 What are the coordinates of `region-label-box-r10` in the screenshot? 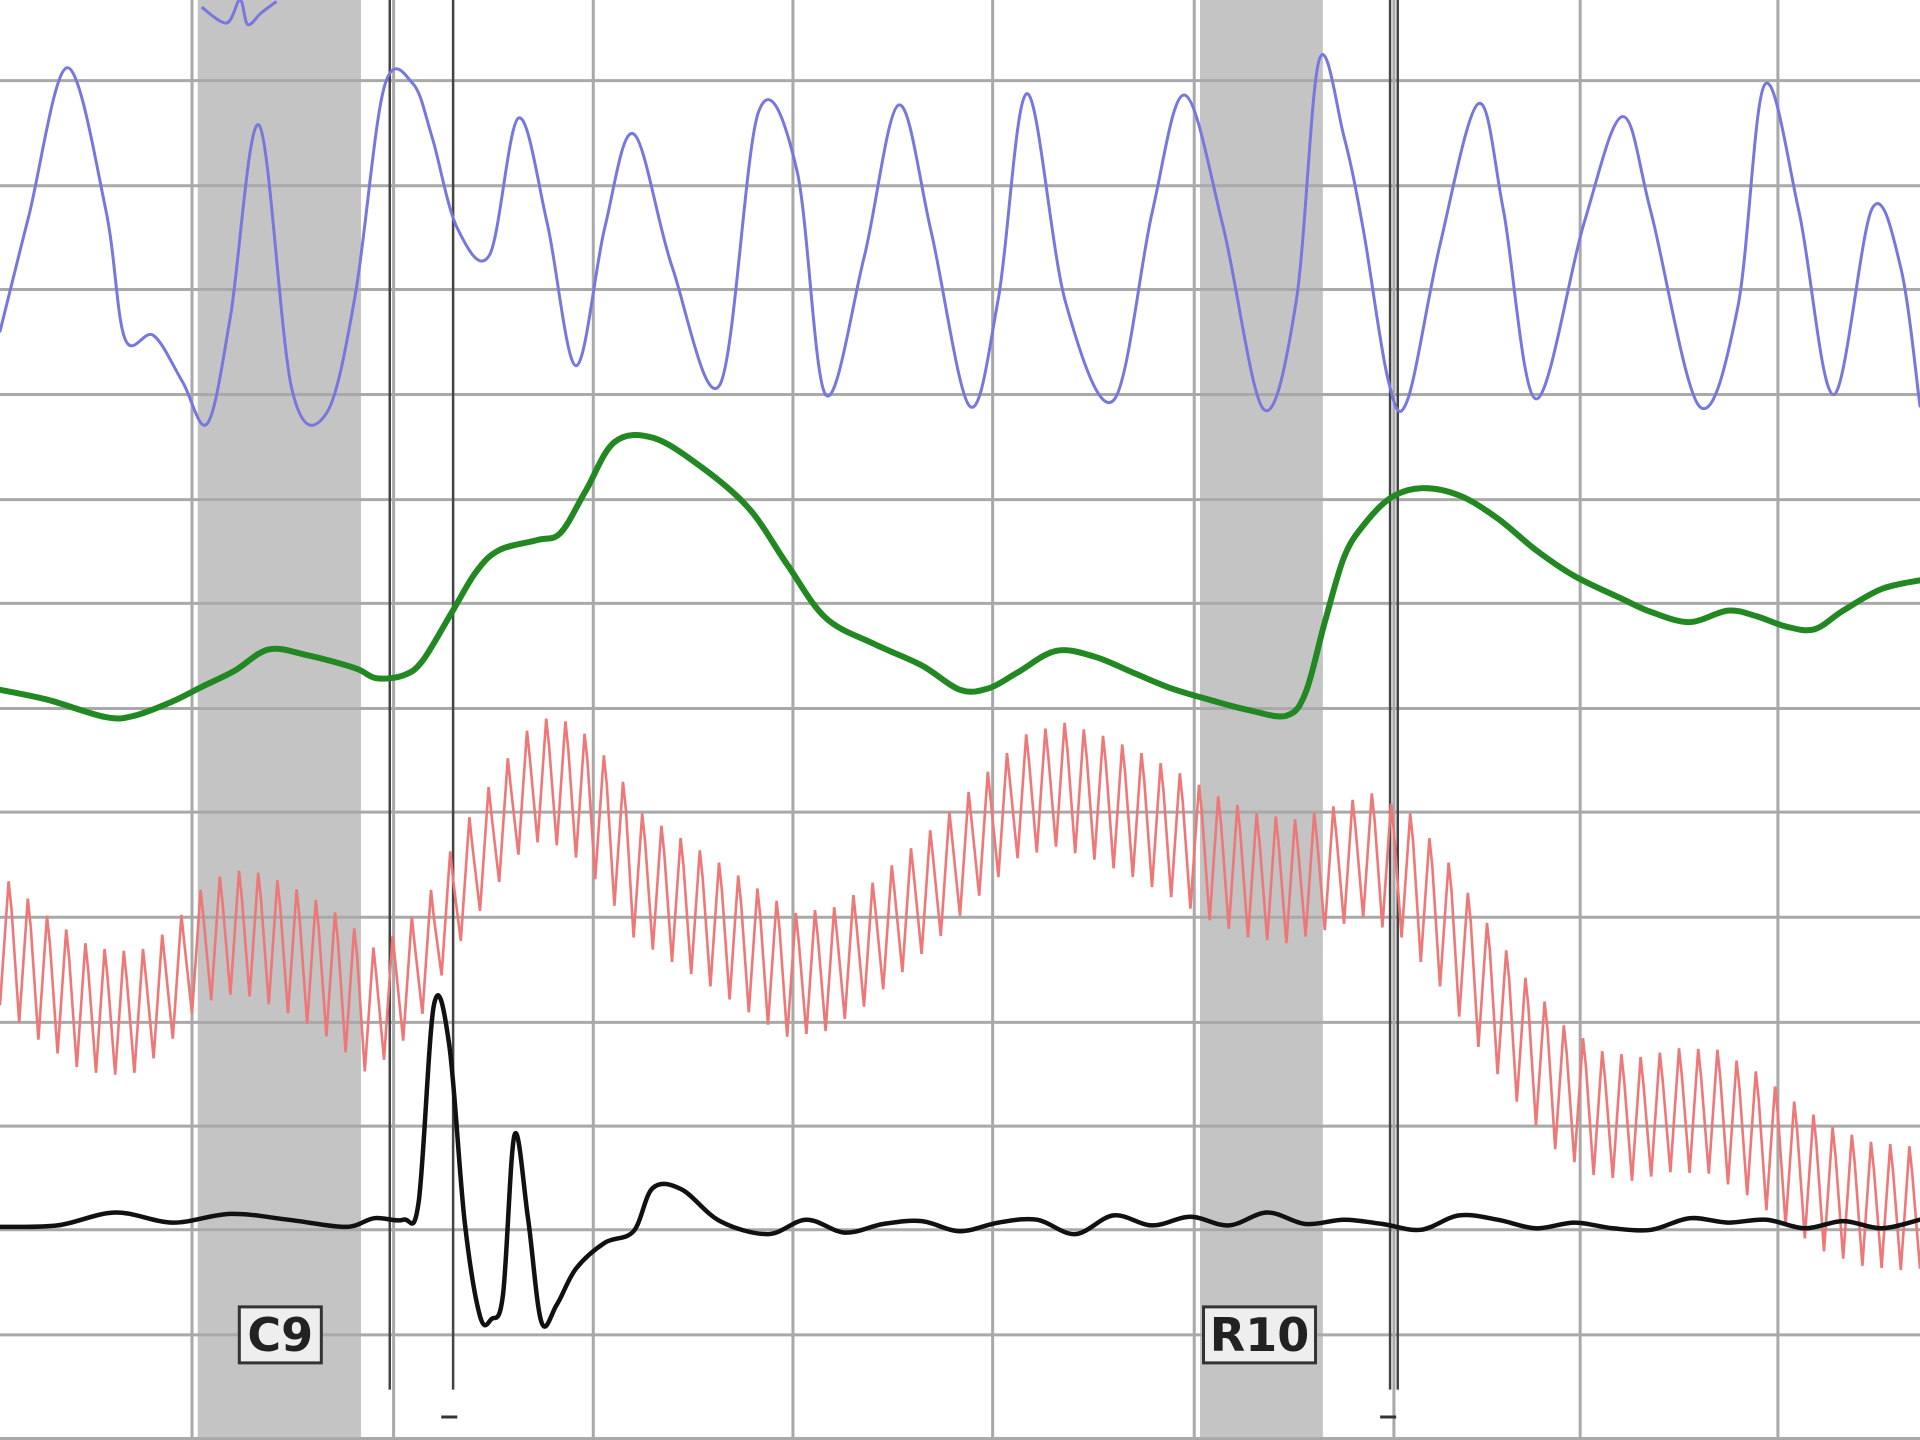 It's located at (1260, 1335).